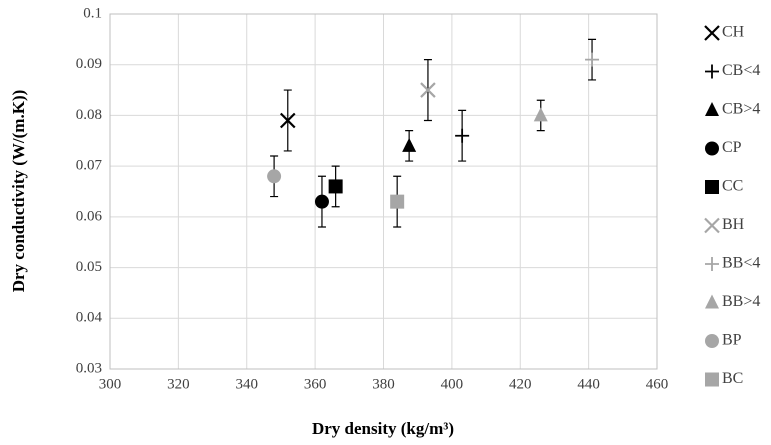 This screenshot has width=771, height=445. Describe the element at coordinates (741, 301) in the screenshot. I see `legend-label: BB>4` at that location.